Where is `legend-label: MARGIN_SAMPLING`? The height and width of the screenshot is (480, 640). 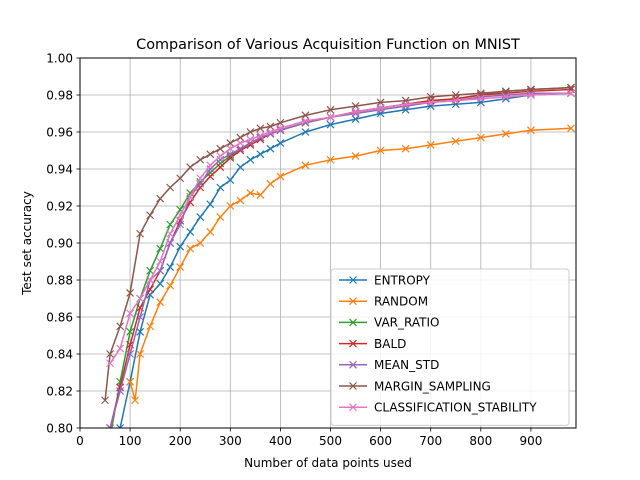
legend-label: MARGIN_SAMPLING is located at coordinates (432, 386).